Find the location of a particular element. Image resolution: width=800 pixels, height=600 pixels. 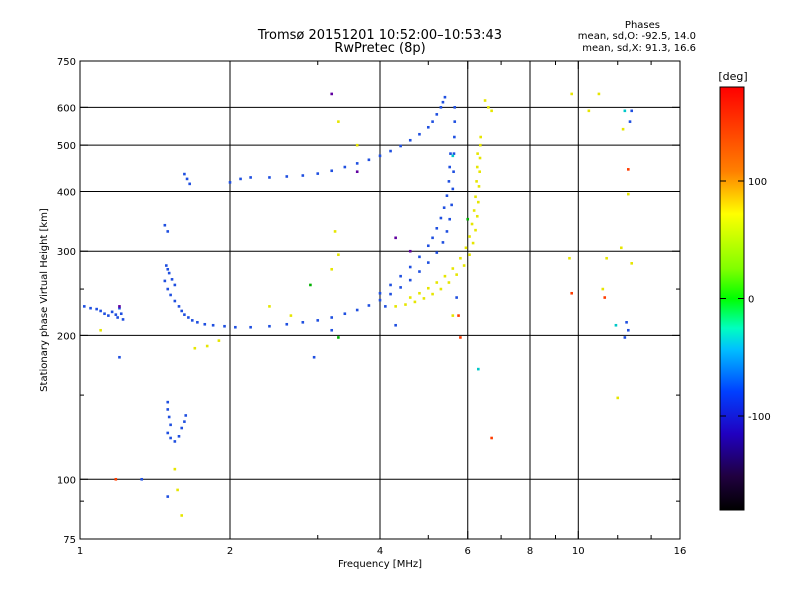

x-tick-label: 2 is located at coordinates (230, 551).